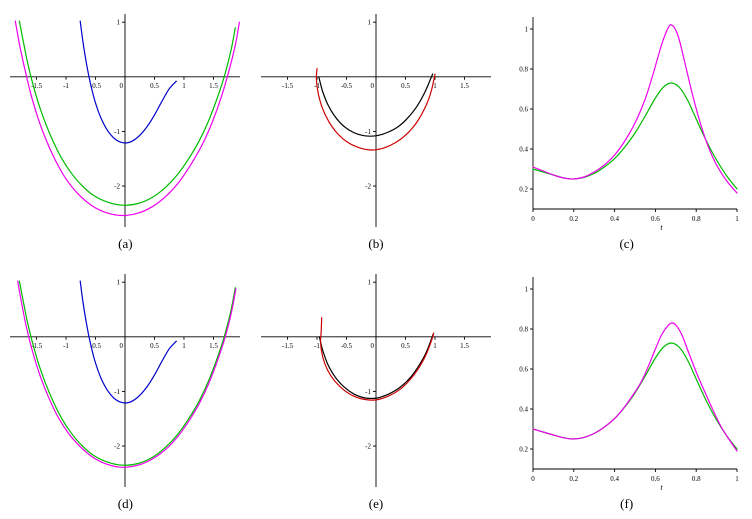 The image size is (752, 519). Describe the element at coordinates (125, 380) in the screenshot. I see `plot-d: -1.5 -1 -0.5 0 0.5 1 1.5 1 -1 -2` at that location.